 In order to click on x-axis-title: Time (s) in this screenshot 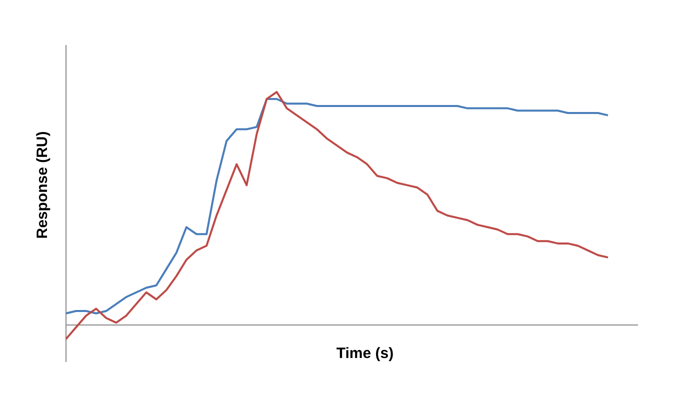, I will do `click(365, 353)`.